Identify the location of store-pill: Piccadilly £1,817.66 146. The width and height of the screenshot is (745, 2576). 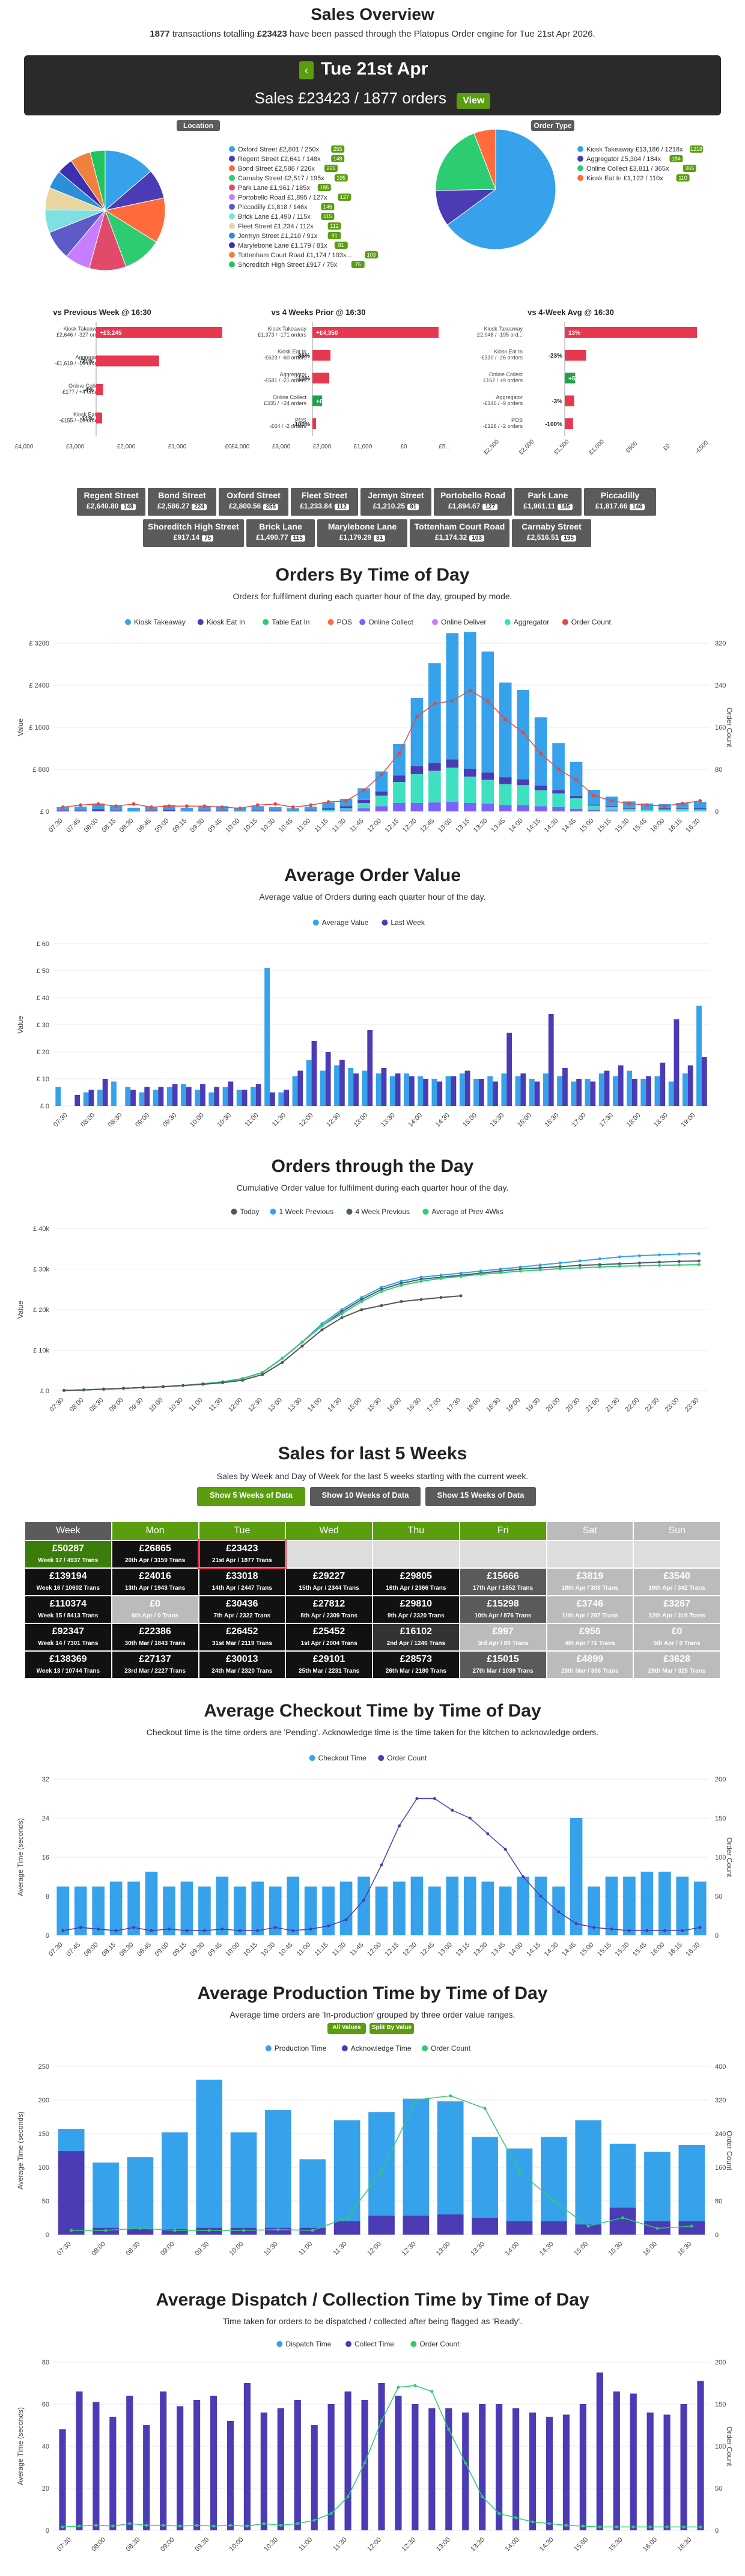
(620, 502).